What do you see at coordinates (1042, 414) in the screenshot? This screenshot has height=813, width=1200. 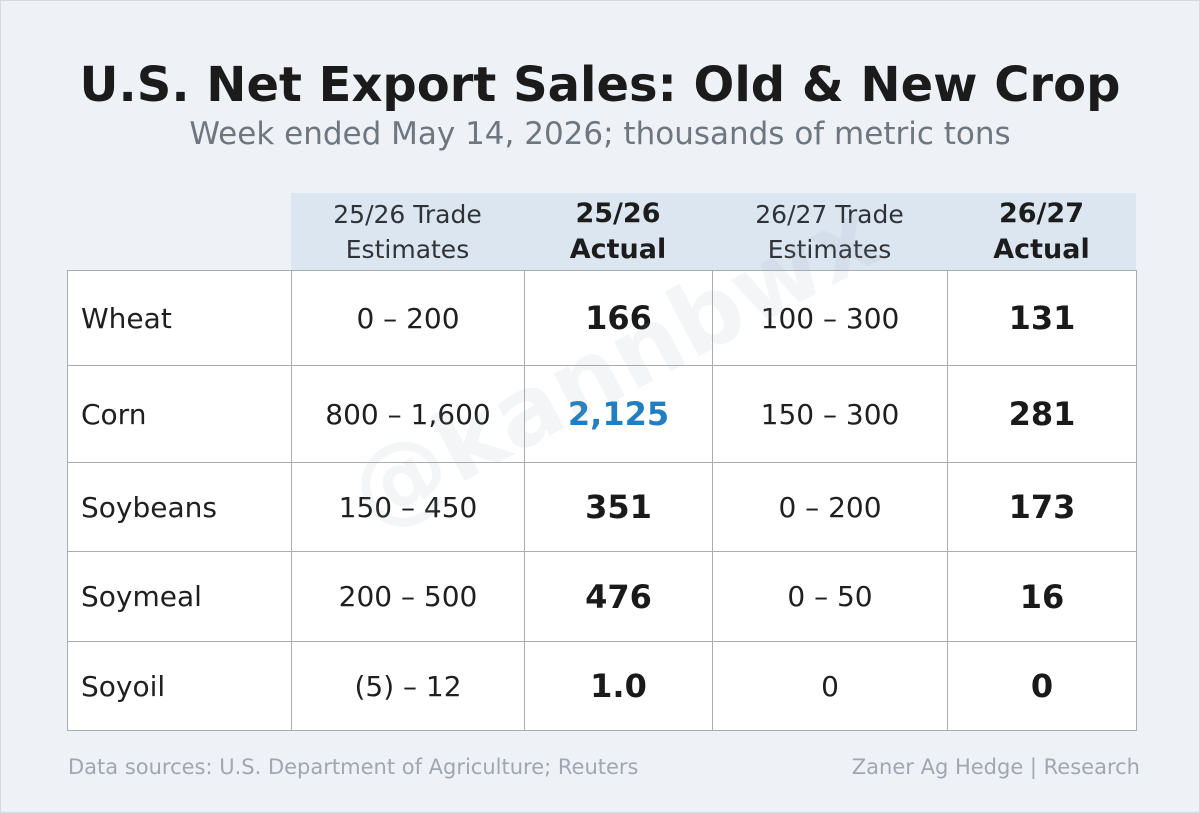 I see `cell-act-2627: 281` at bounding box center [1042, 414].